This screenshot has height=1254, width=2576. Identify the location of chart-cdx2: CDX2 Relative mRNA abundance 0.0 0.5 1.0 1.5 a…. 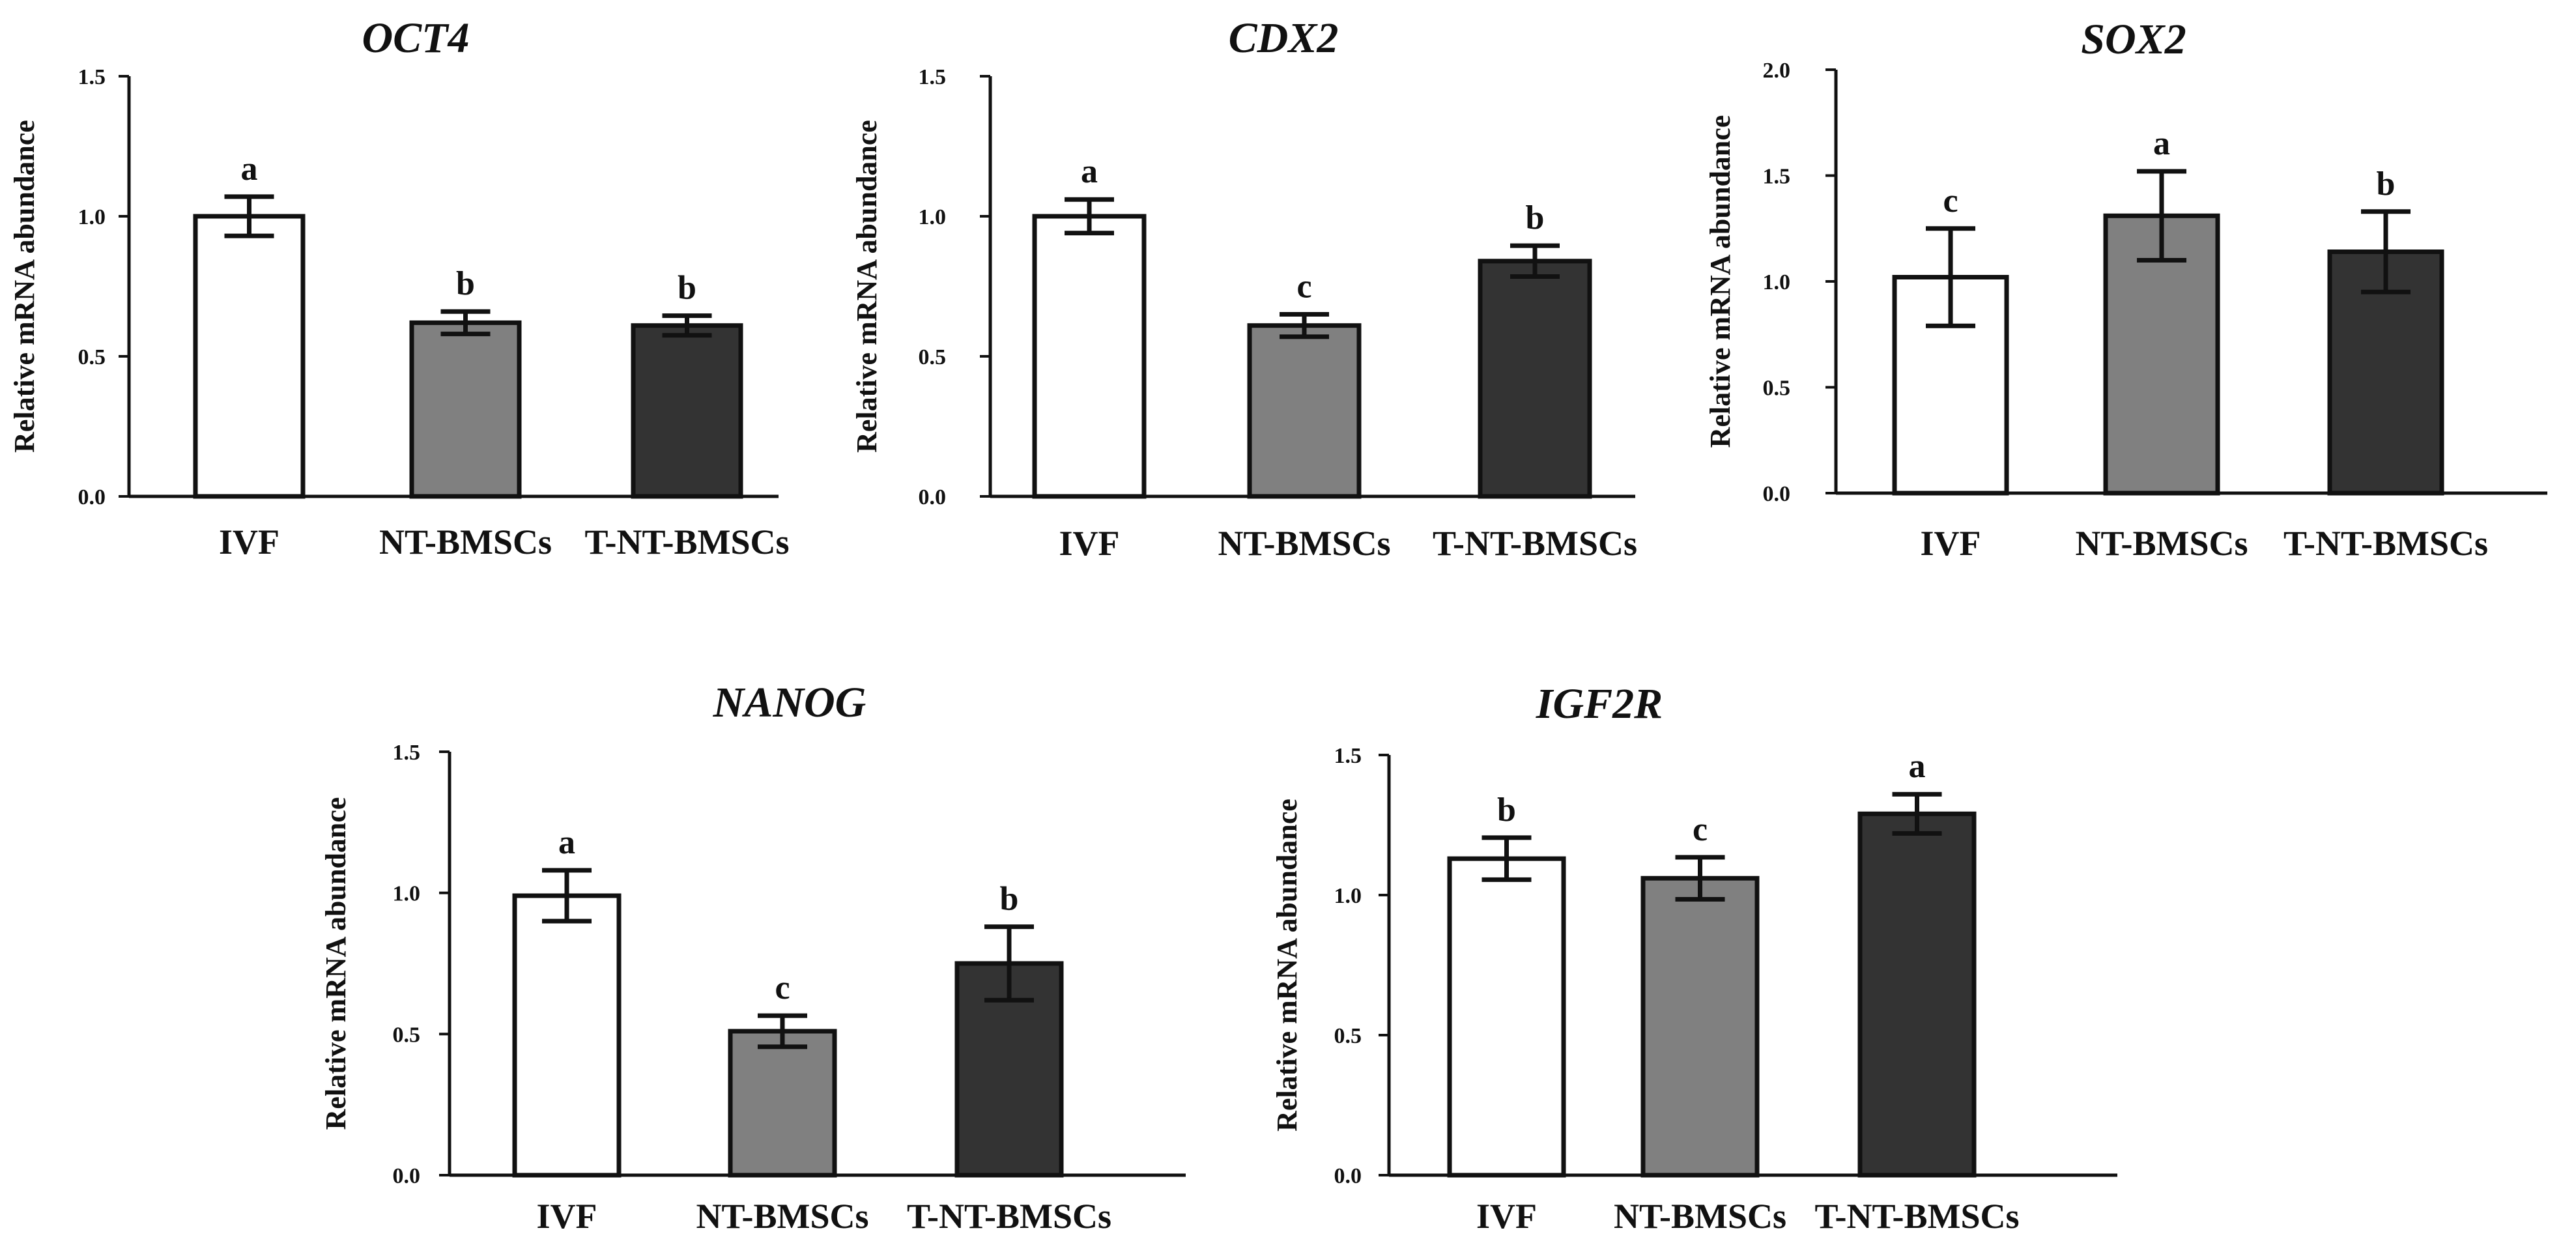
(1244, 289).